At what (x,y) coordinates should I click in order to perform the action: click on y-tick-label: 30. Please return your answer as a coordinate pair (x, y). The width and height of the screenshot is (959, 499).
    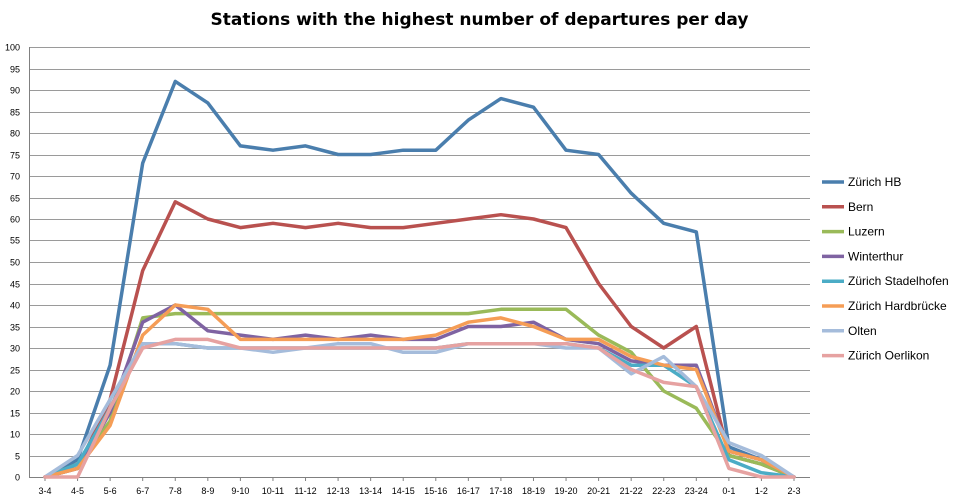
    Looking at the image, I should click on (15, 349).